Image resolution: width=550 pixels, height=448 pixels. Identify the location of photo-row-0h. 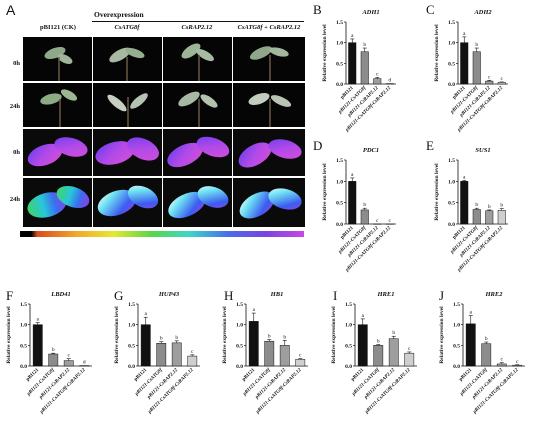
(164, 59).